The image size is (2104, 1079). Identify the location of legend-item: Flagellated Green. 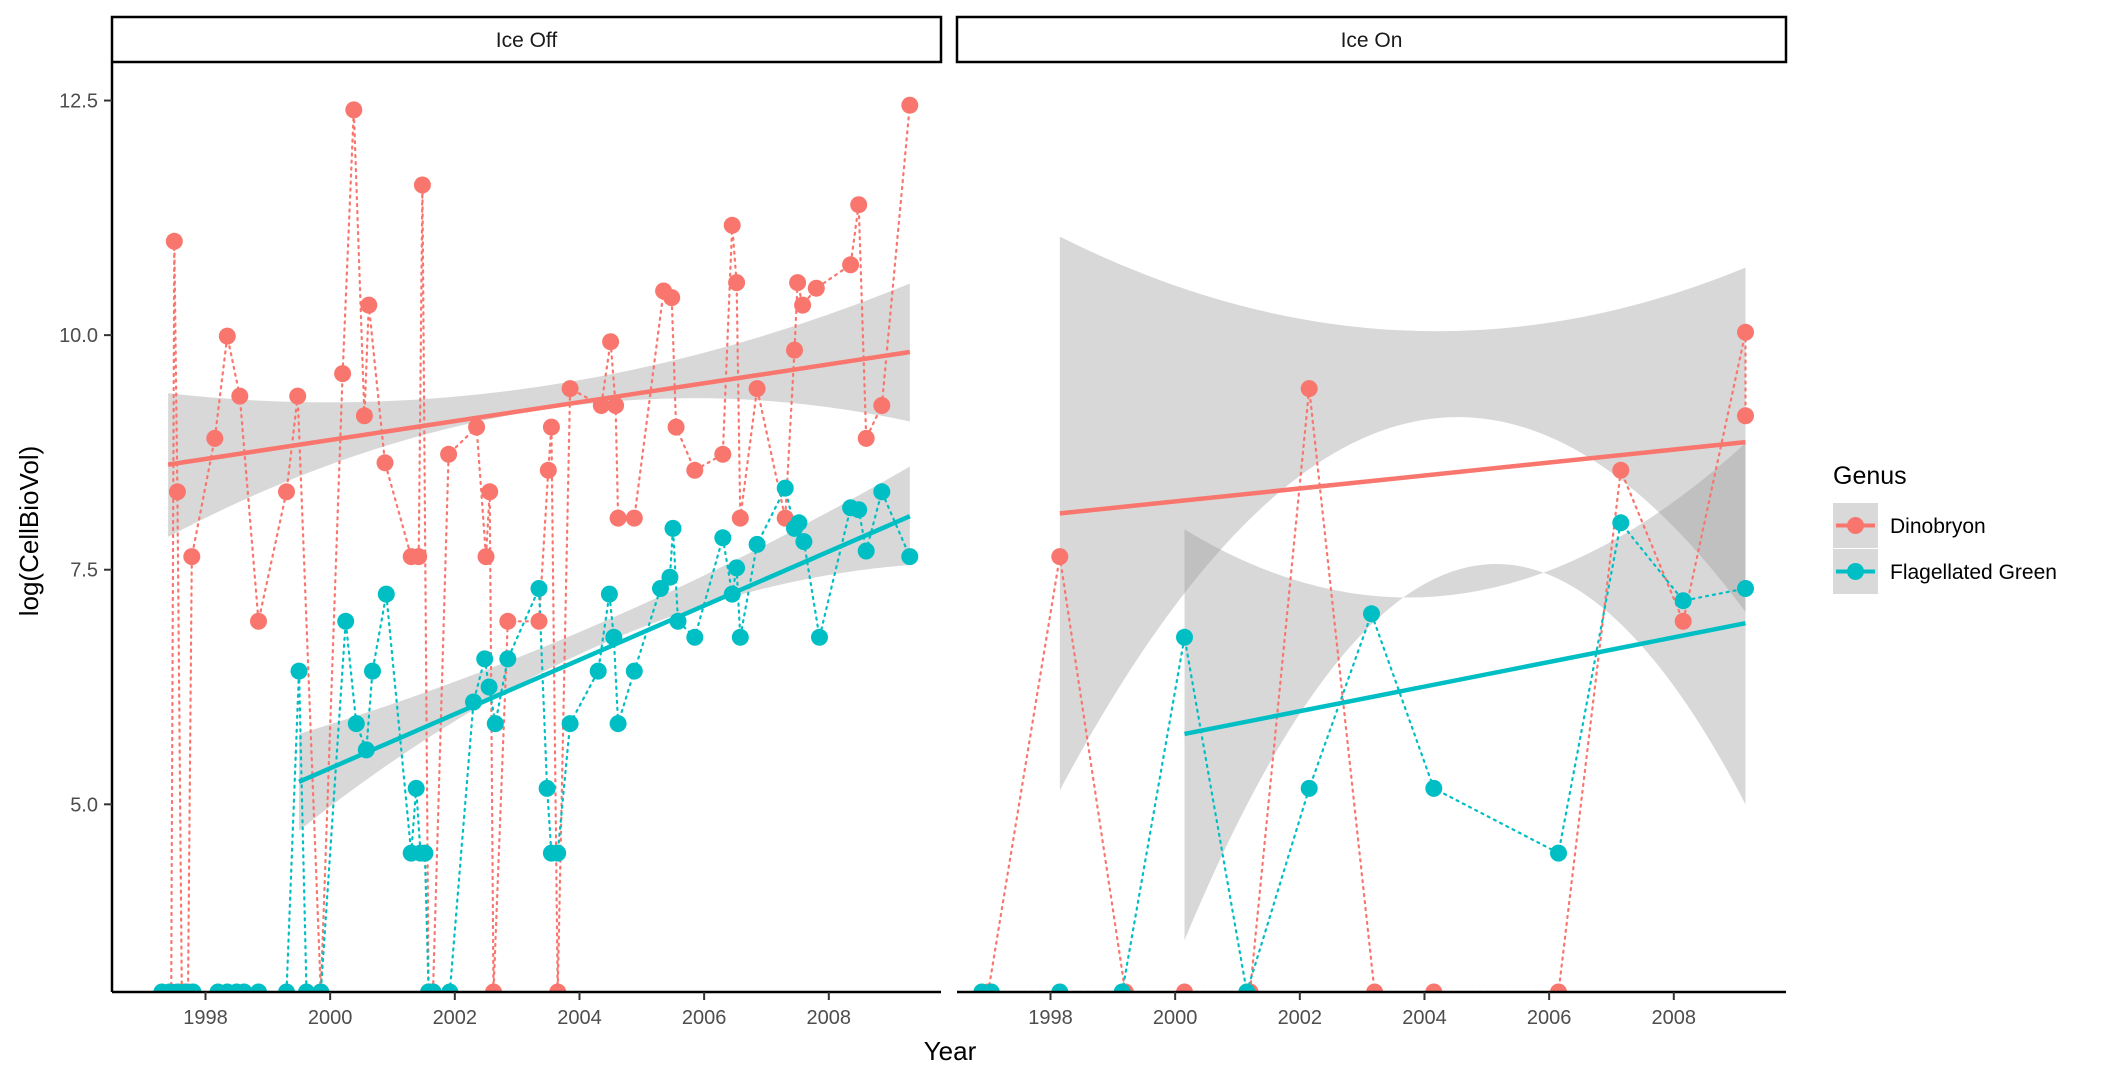
(1945, 571).